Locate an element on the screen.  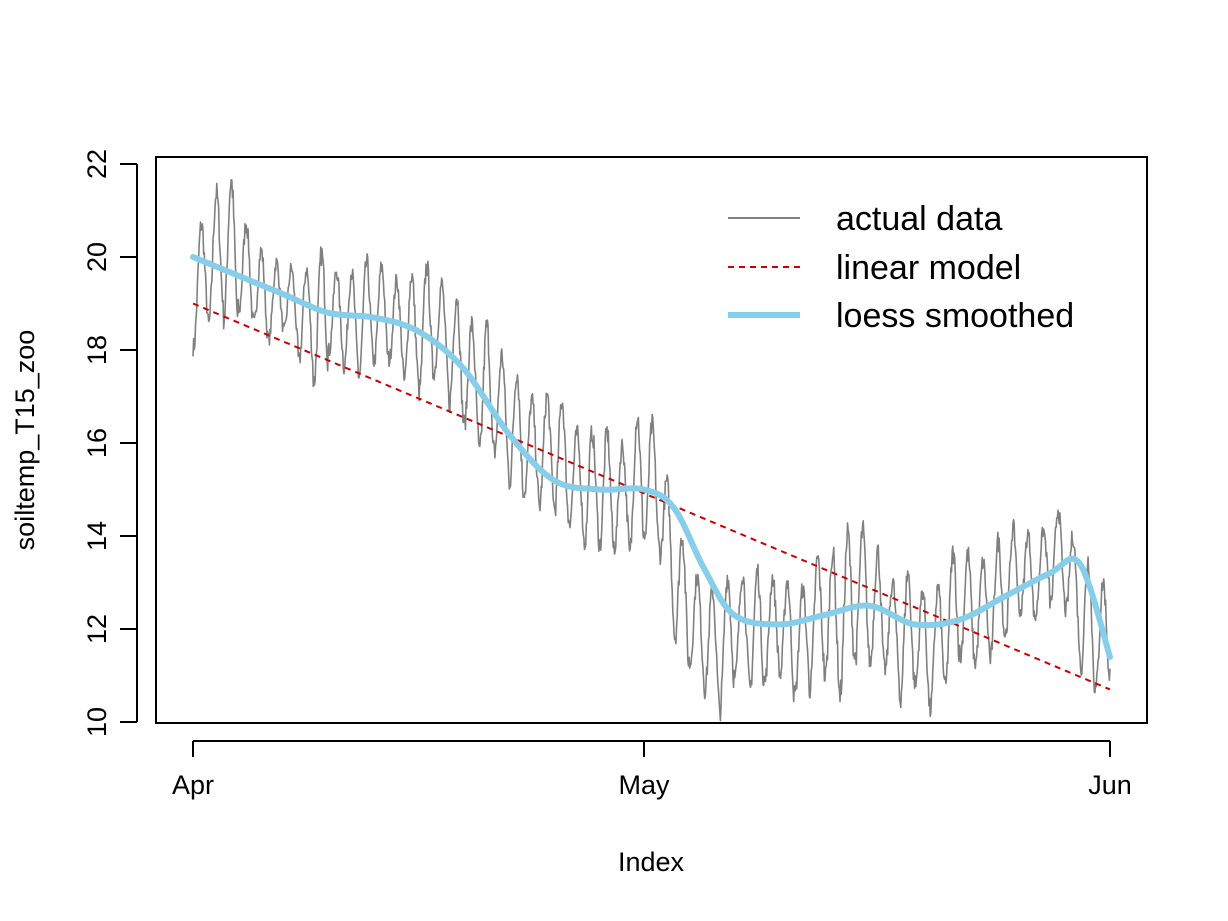
legend-label: loess smoothed is located at coordinates (955, 316).